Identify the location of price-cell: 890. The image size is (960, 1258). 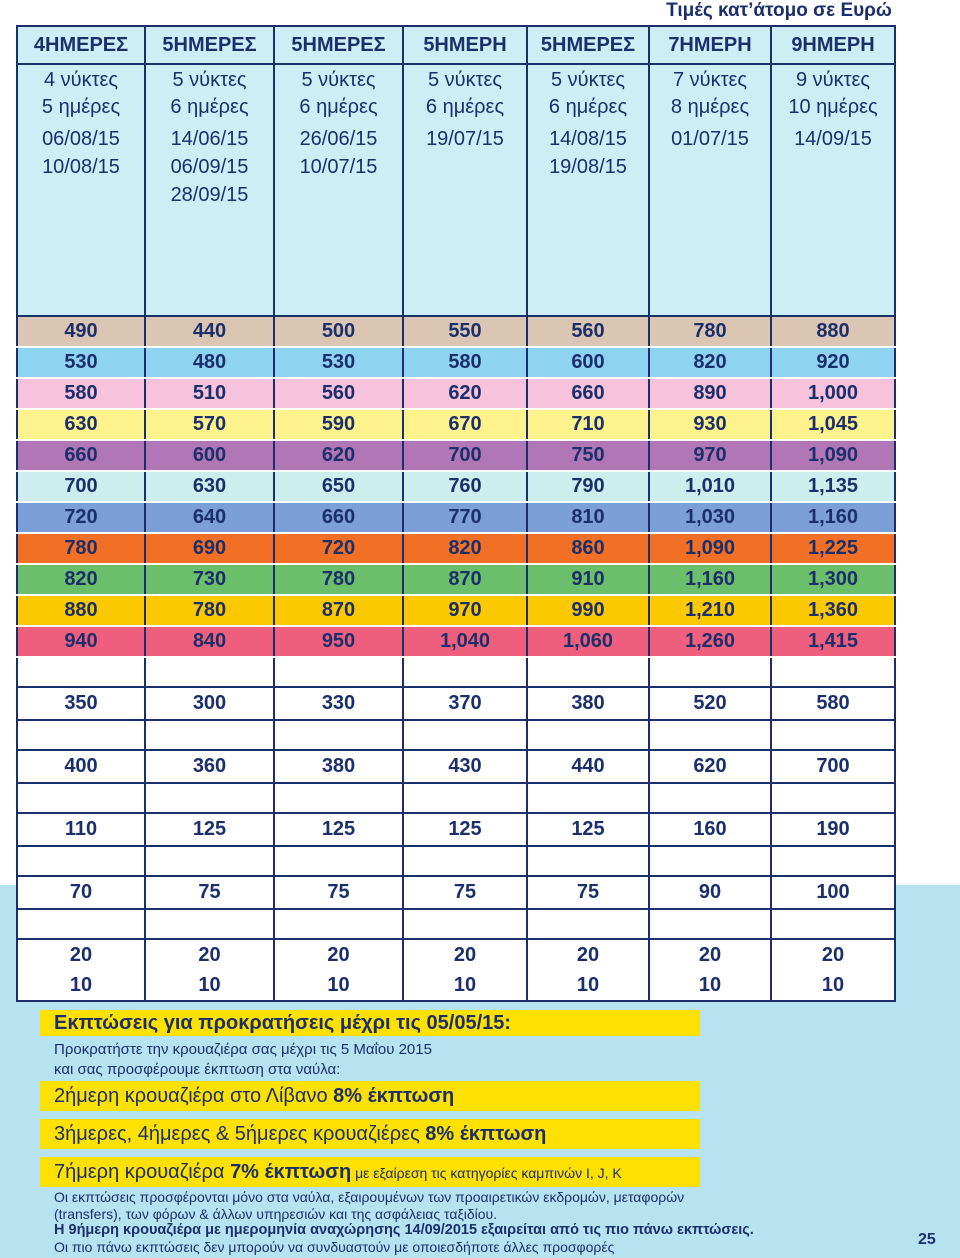
(710, 394).